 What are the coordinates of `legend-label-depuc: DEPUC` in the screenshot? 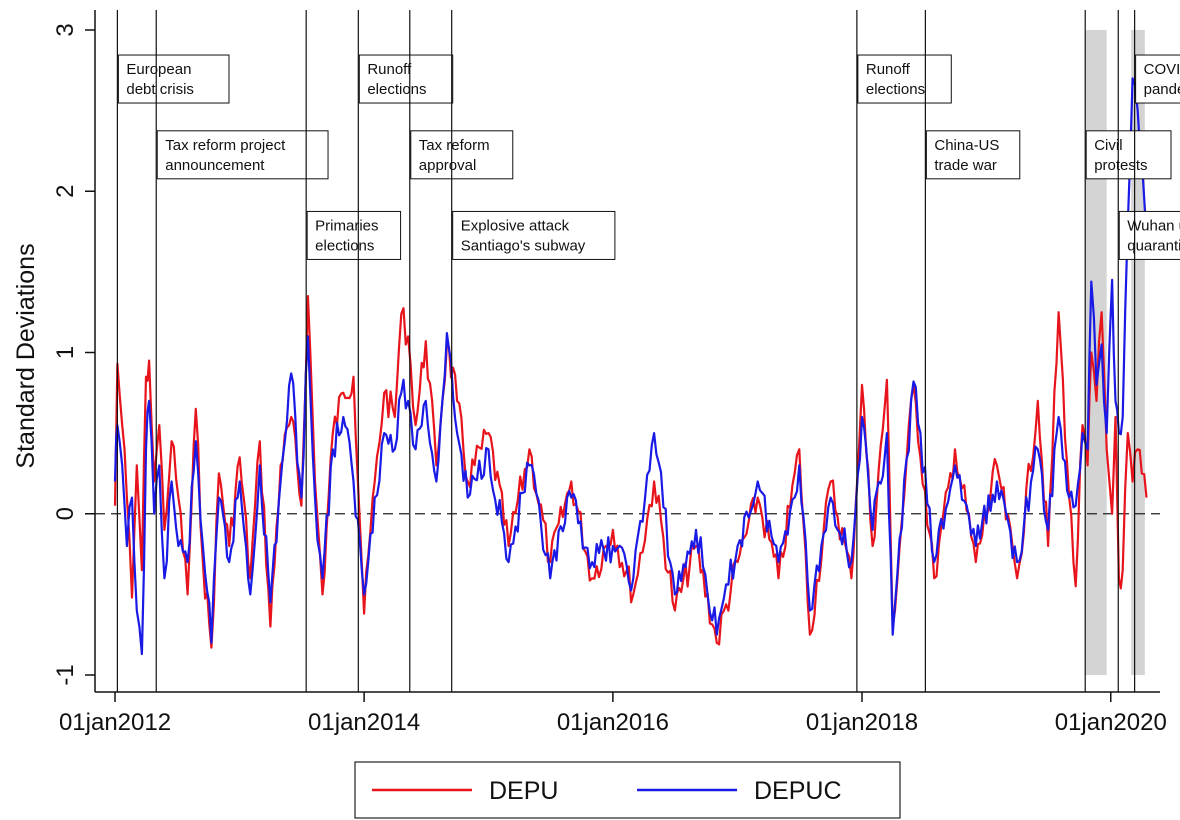 It's located at (798, 791).